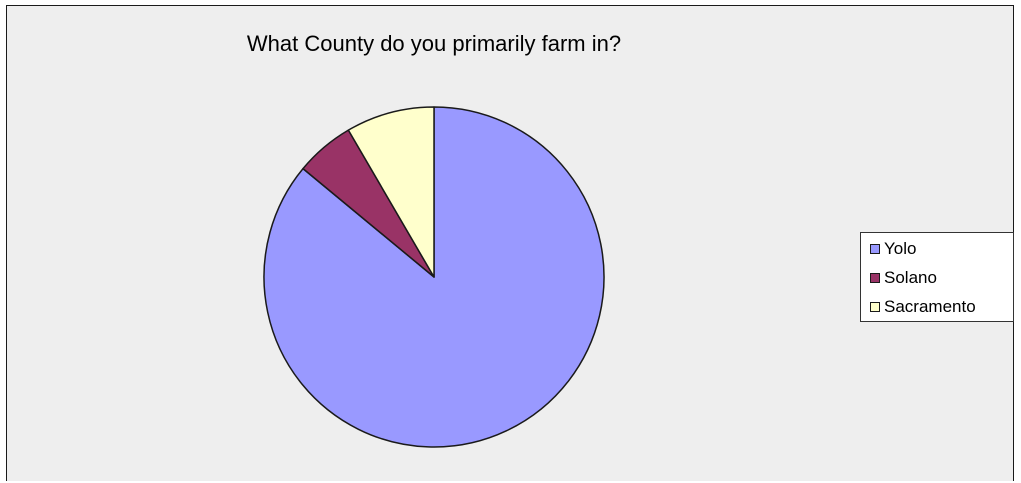 The image size is (1021, 483). Describe the element at coordinates (875, 307) in the screenshot. I see `legend-swatch-sacramento` at that location.